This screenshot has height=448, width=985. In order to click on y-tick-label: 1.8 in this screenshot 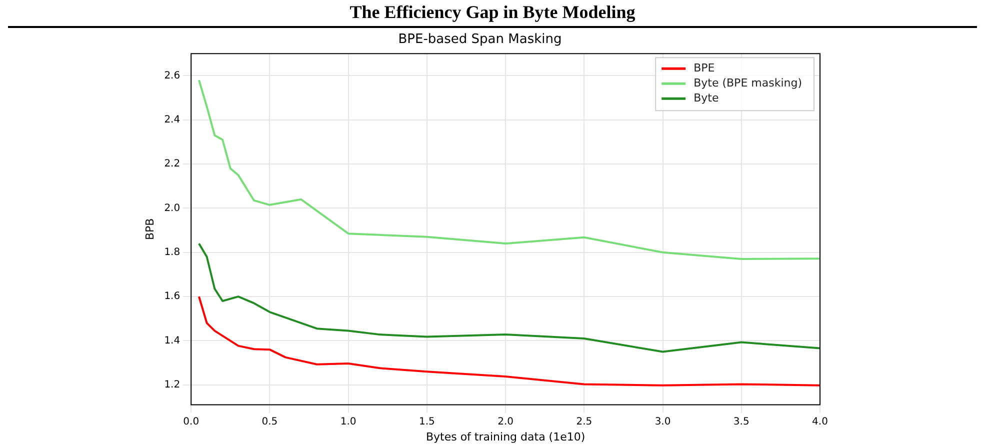, I will do `click(172, 252)`.